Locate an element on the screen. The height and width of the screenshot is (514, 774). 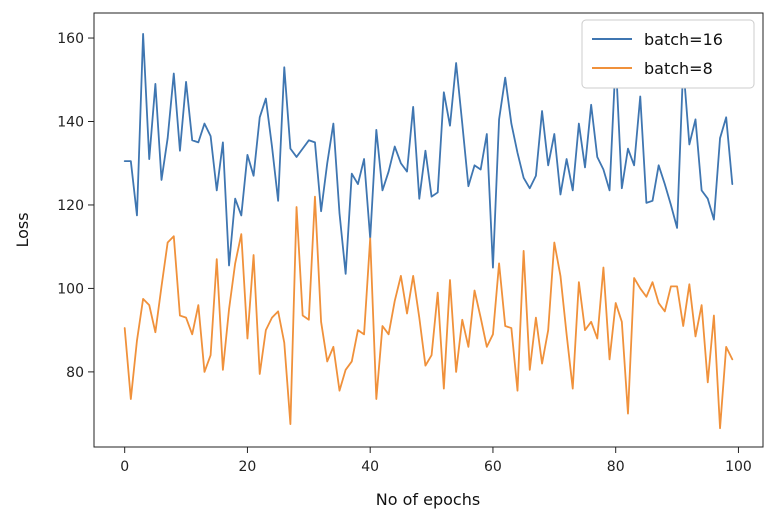
x-tick-label: 60 is located at coordinates (493, 467).